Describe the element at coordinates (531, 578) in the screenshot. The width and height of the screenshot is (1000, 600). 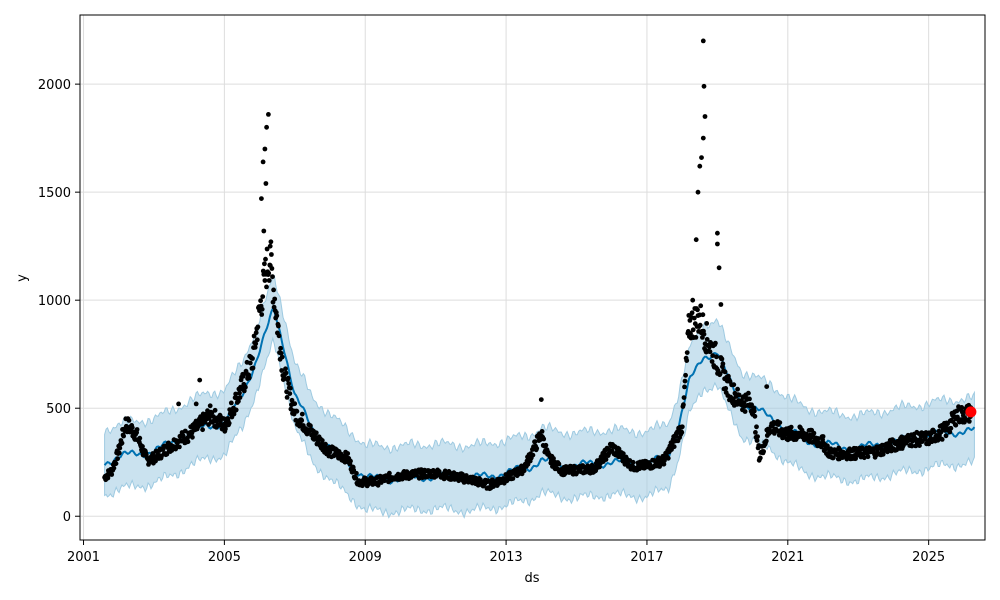
I see `x-axis-label: ds` at that location.